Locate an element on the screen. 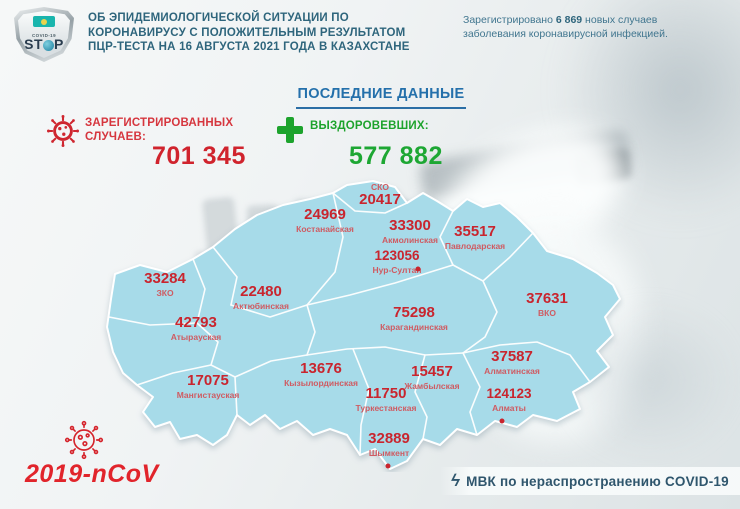 Image resolution: width=740 pixels, height=509 pixels. region-value: 20417 is located at coordinates (380, 199).